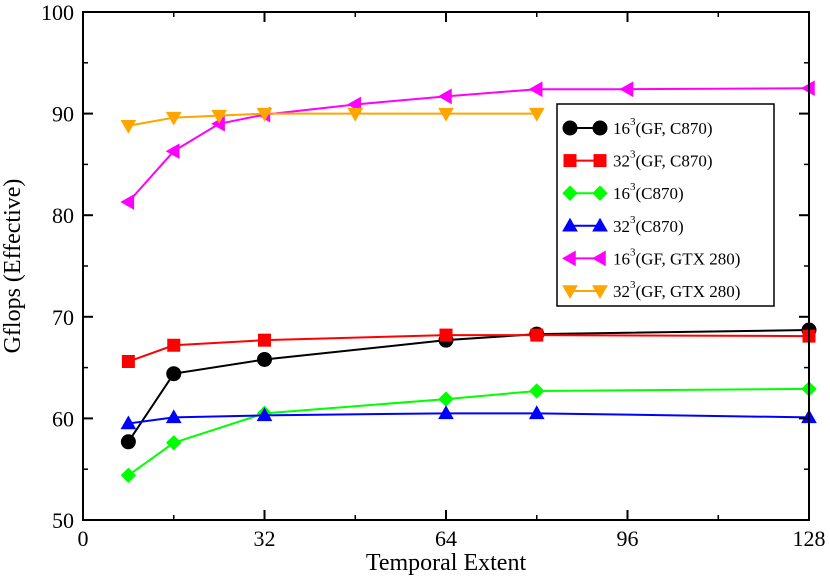 Image resolution: width=830 pixels, height=581 pixels. What do you see at coordinates (265, 538) in the screenshot?
I see `x-tick-label: 32` at bounding box center [265, 538].